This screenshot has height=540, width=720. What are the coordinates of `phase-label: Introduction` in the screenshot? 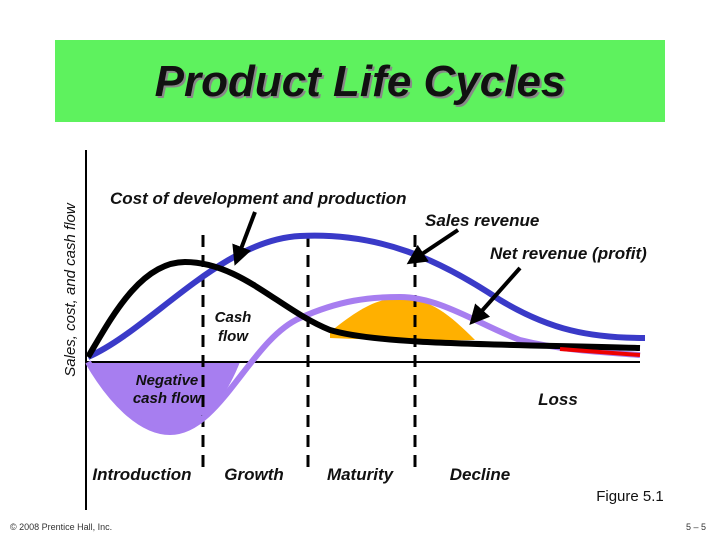 It's located at (141, 474).